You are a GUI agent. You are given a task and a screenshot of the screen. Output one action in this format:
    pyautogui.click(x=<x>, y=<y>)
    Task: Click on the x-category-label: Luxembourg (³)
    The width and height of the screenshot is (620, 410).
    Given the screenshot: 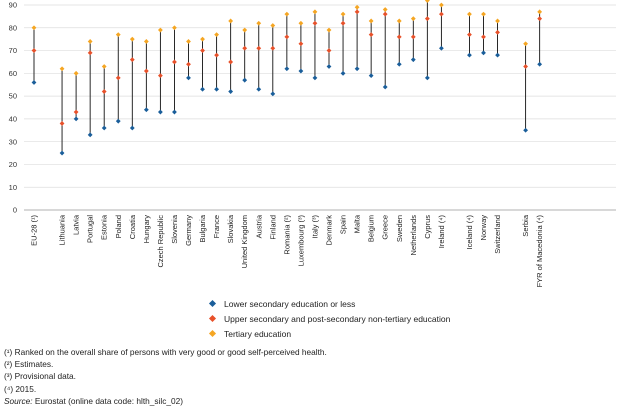 What is the action you would take?
    pyautogui.click(x=300, y=241)
    